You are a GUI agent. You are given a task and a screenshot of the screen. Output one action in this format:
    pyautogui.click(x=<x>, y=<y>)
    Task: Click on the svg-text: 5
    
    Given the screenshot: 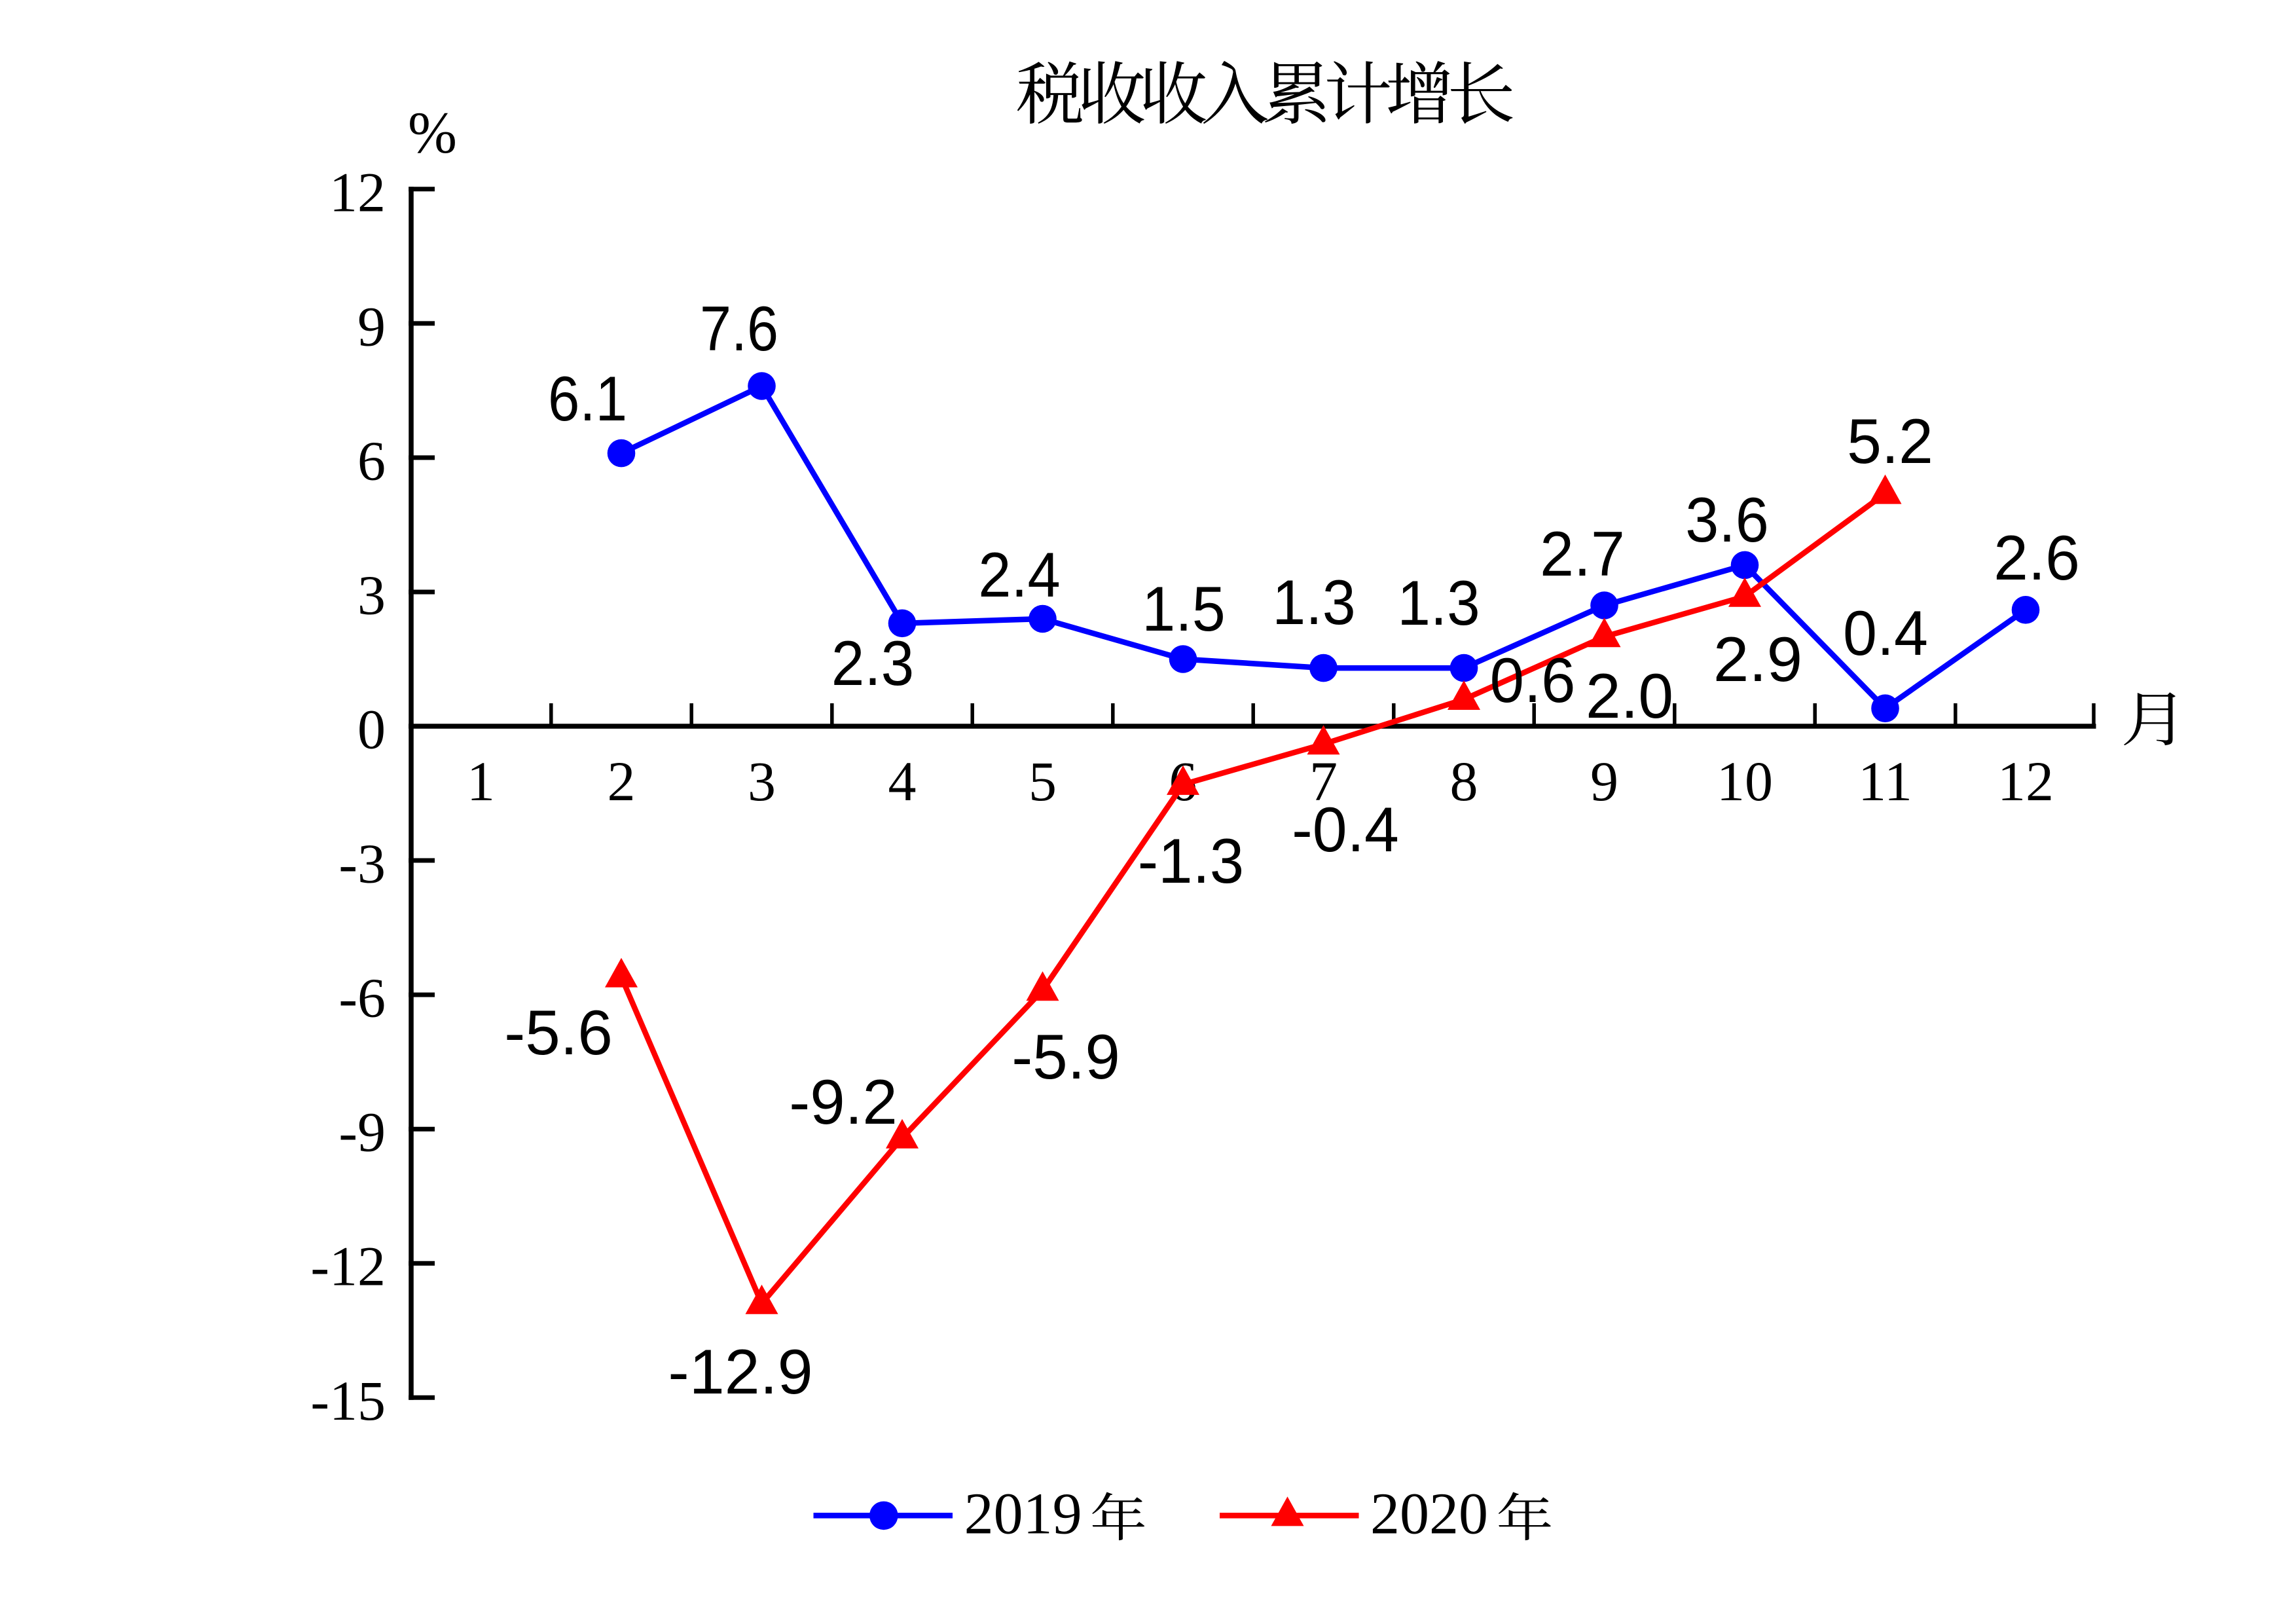 What is the action you would take?
    pyautogui.click(x=1043, y=781)
    